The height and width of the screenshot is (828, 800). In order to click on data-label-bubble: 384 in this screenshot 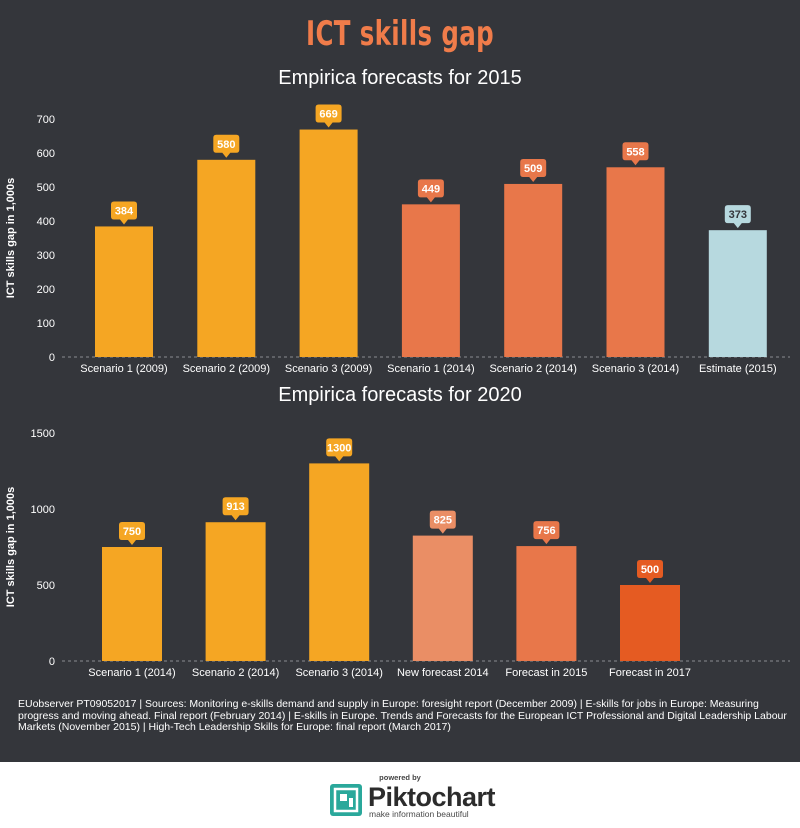, I will do `click(124, 213)`.